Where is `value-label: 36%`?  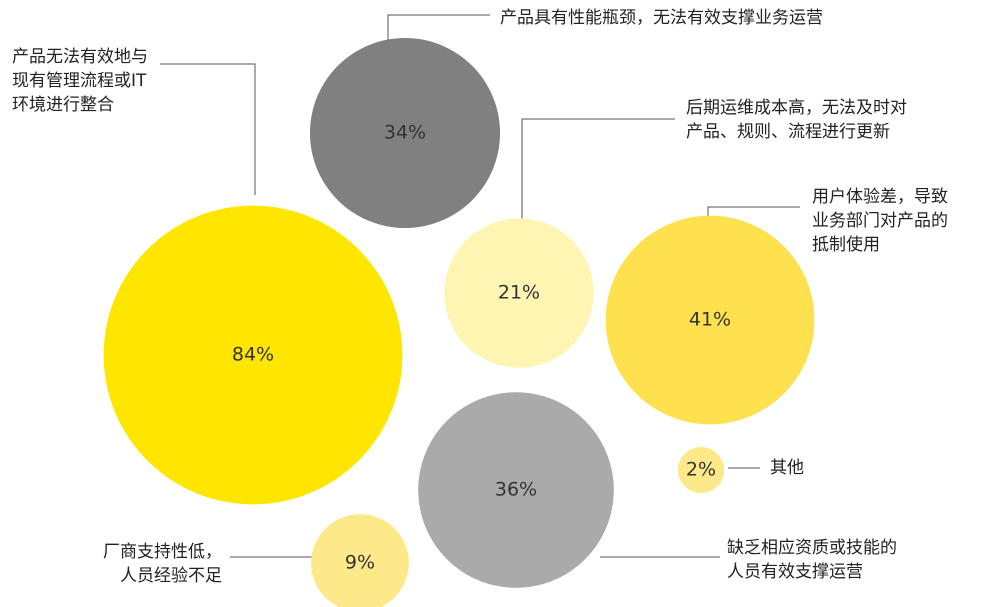 value-label: 36% is located at coordinates (516, 490).